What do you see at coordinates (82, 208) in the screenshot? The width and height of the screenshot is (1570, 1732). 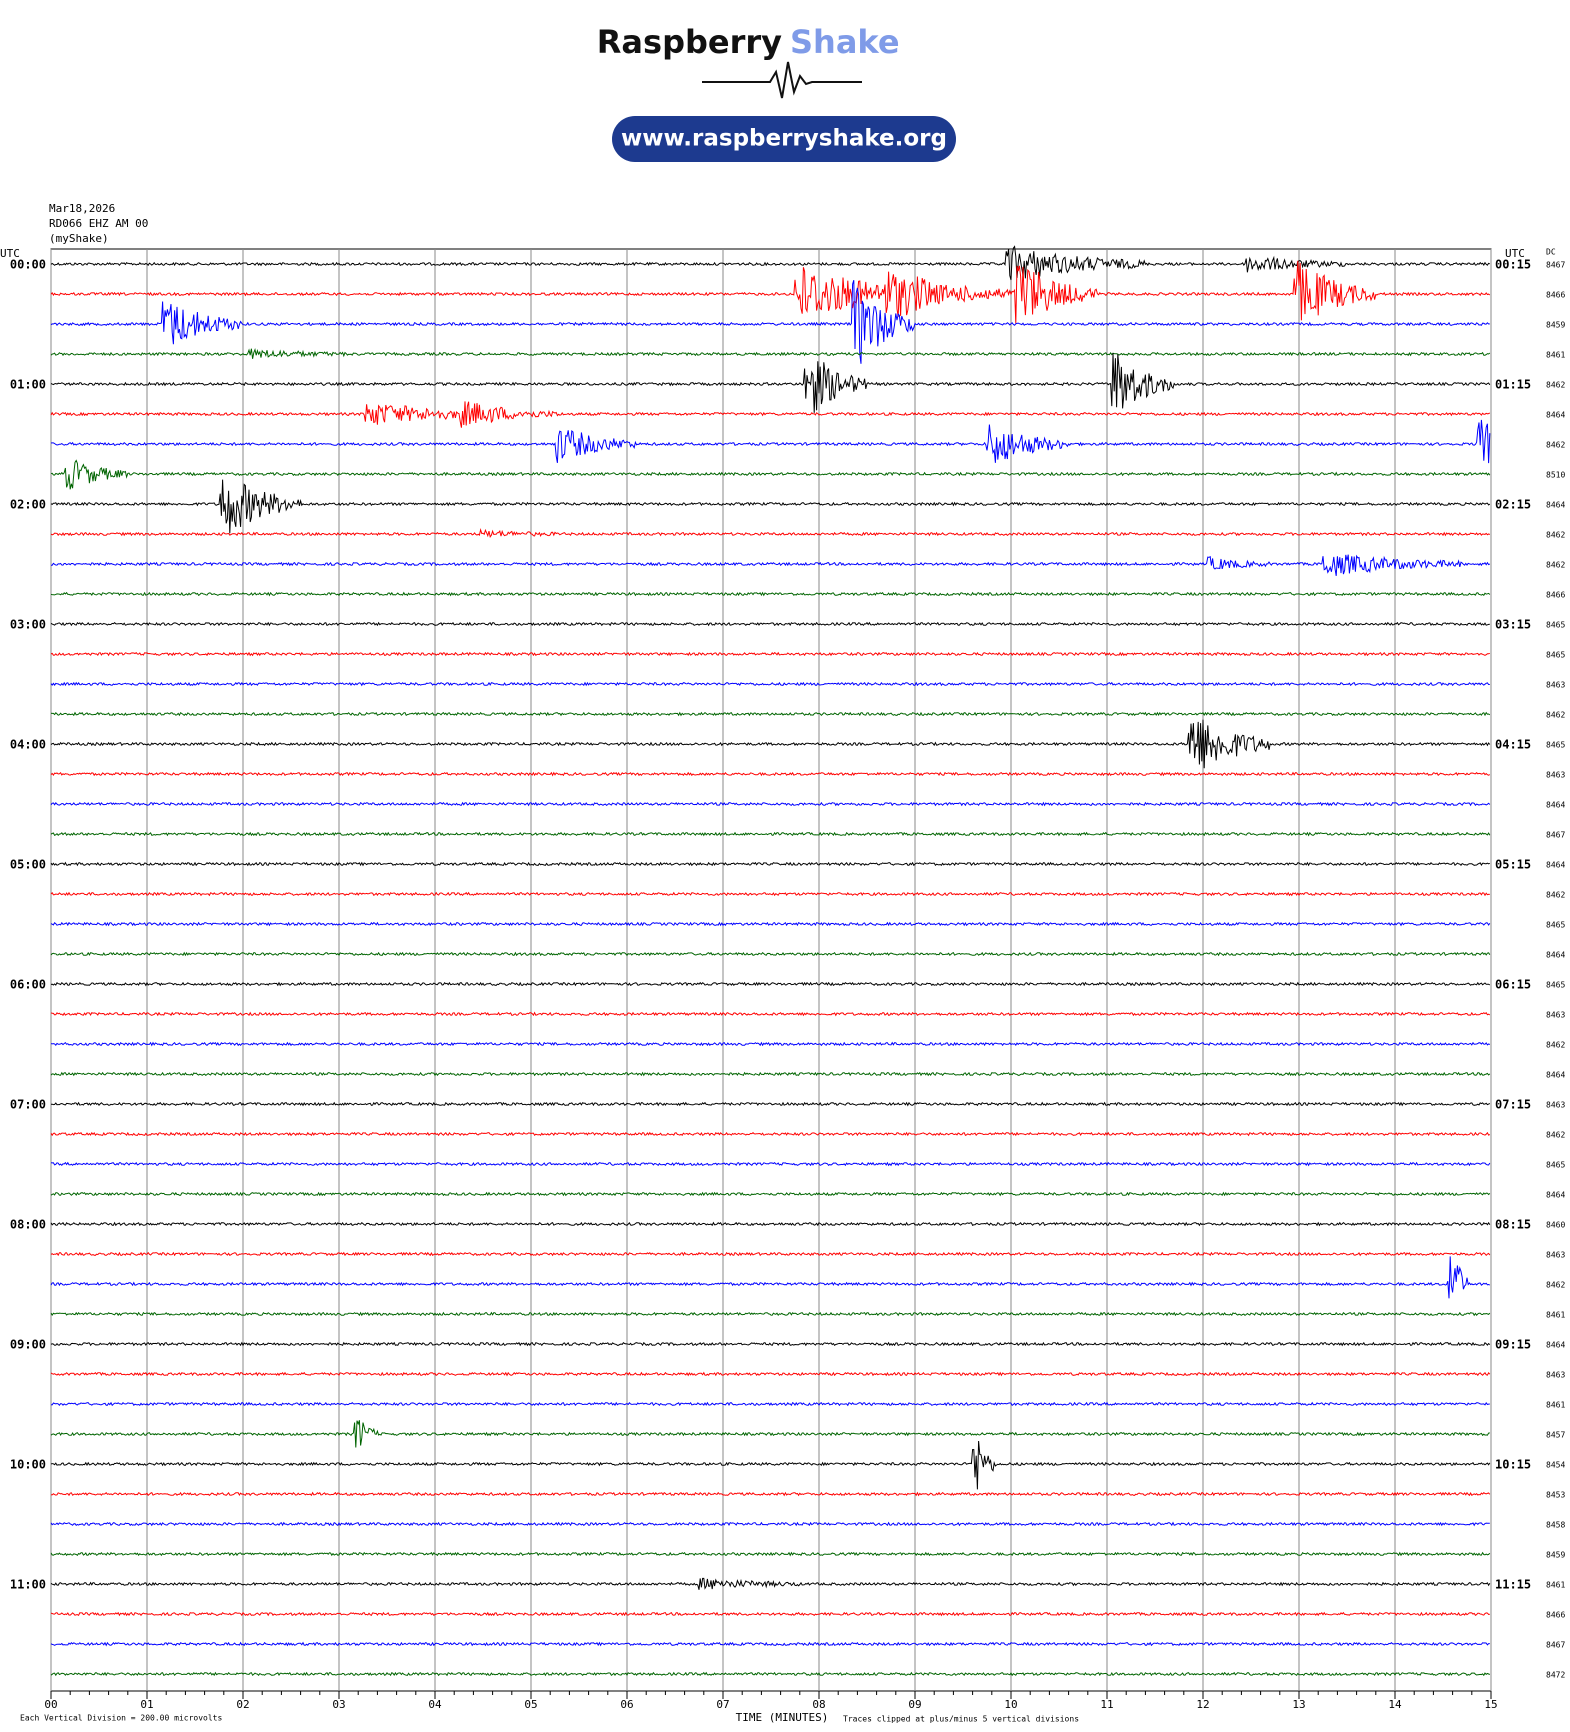 I see `info-date: Mar18,2026` at bounding box center [82, 208].